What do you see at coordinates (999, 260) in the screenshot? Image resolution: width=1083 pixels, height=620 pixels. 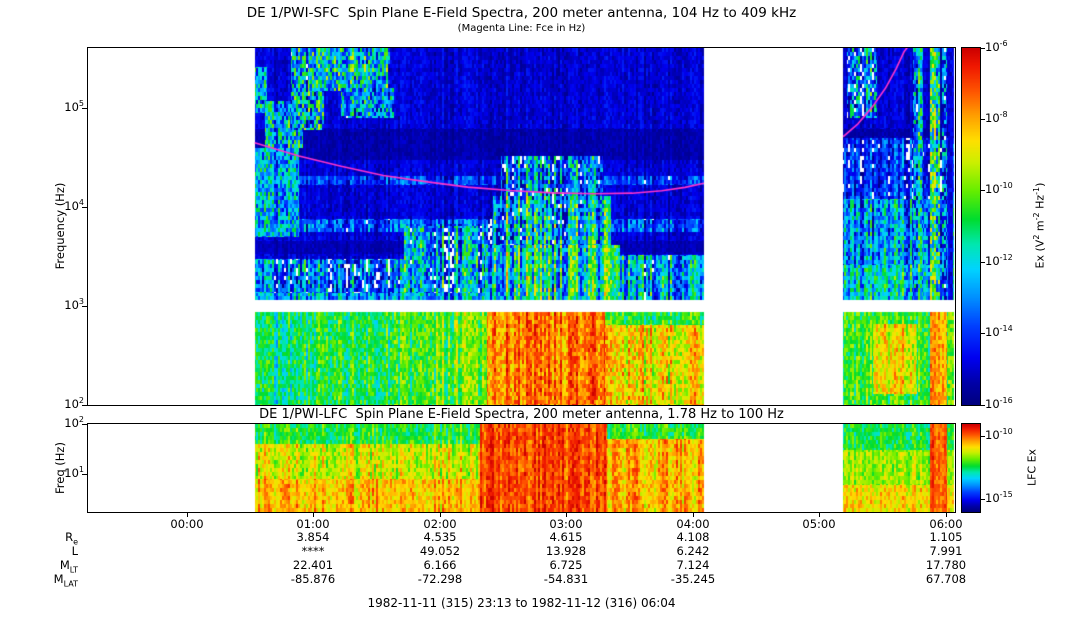 I see `sfc-colorbar-tick-label: 10⁻¹²` at bounding box center [999, 260].